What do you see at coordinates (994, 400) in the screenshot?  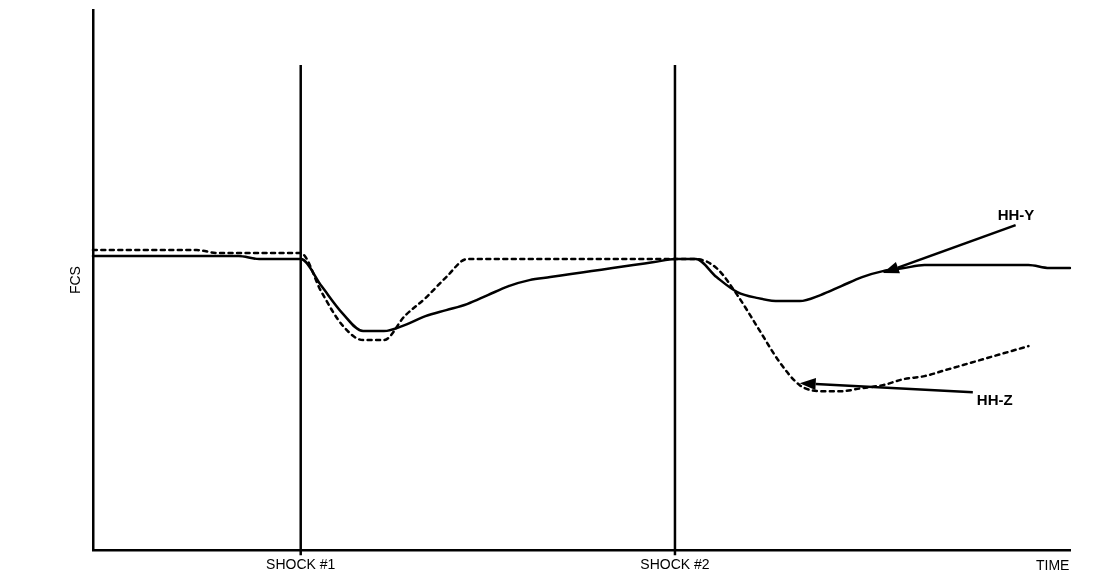 I see `series-label: HH-Z` at bounding box center [994, 400].